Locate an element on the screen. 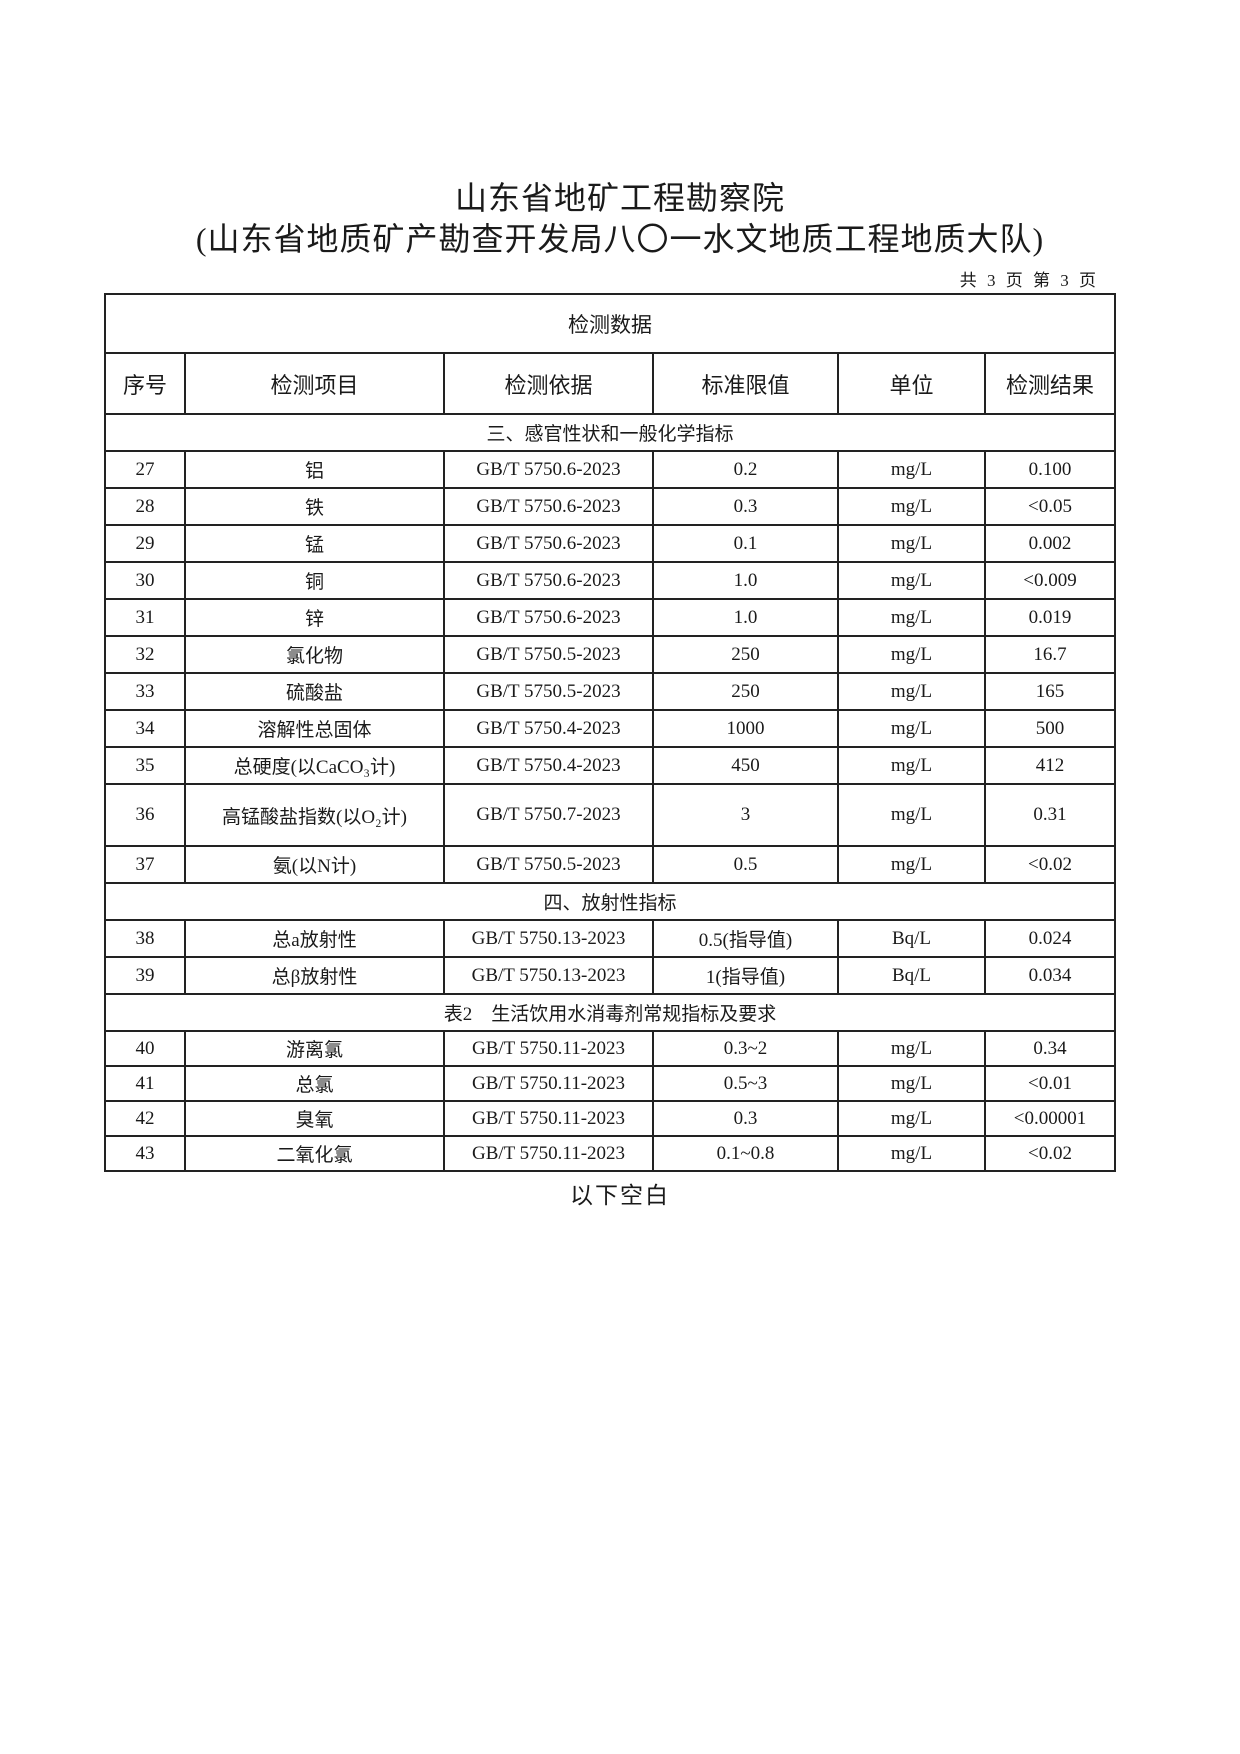 This screenshot has width=1240, height=1754. cell-limit: 0.1~0.8 is located at coordinates (745, 1153).